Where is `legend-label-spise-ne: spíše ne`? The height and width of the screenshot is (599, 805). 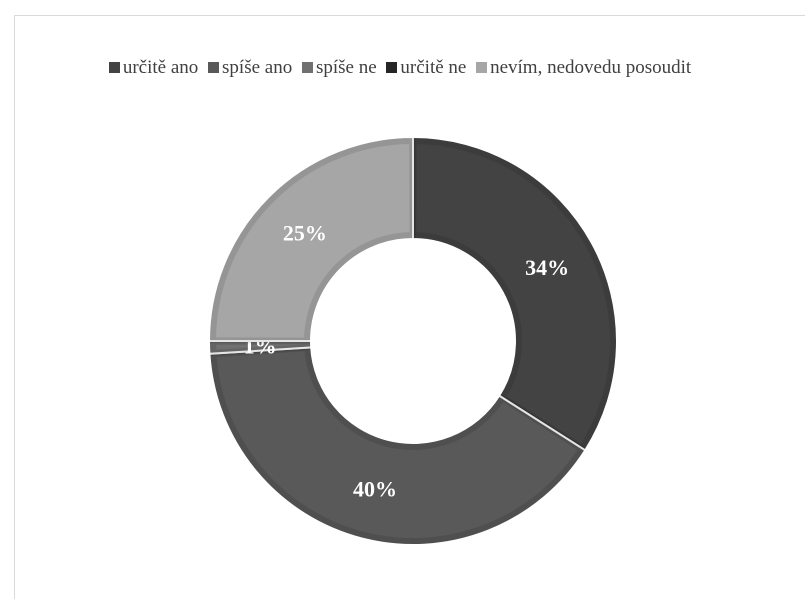 legend-label-spise-ne: spíše ne is located at coordinates (346, 67).